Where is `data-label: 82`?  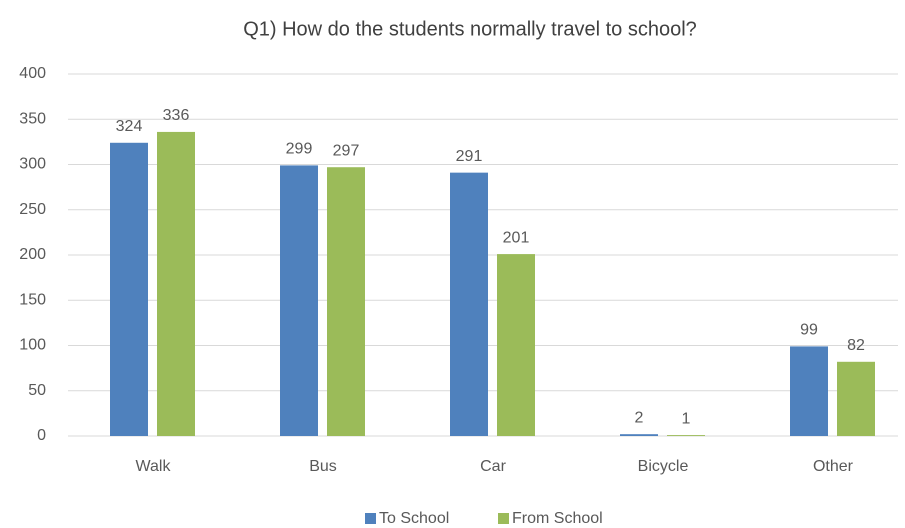
data-label: 82 is located at coordinates (856, 345).